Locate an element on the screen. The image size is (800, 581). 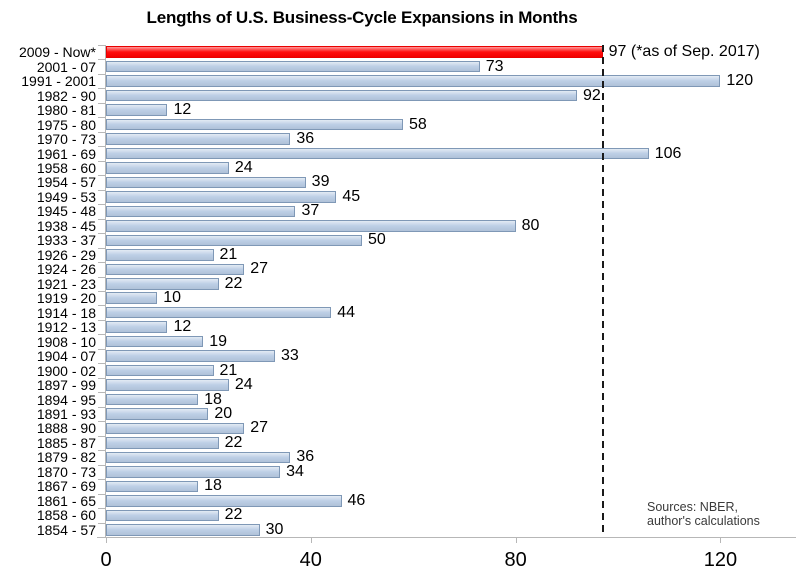
bar-highlight is located at coordinates (354, 52).